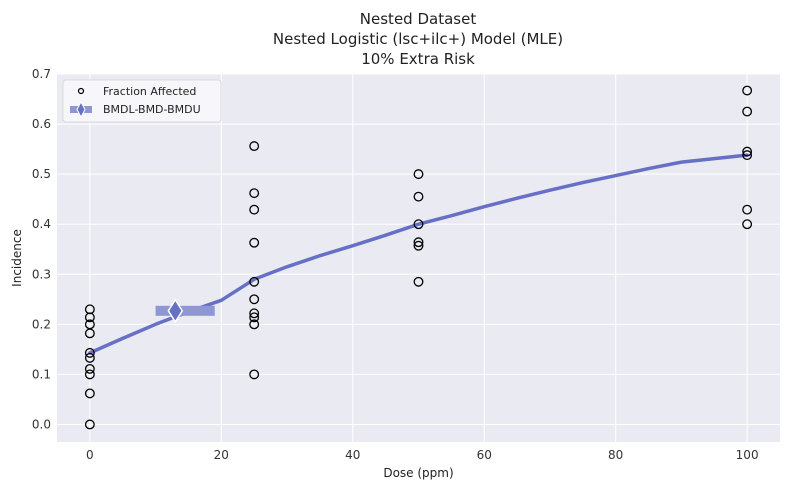  I want to click on legend-label-fraction-affected: Fraction Affected, so click(149, 91).